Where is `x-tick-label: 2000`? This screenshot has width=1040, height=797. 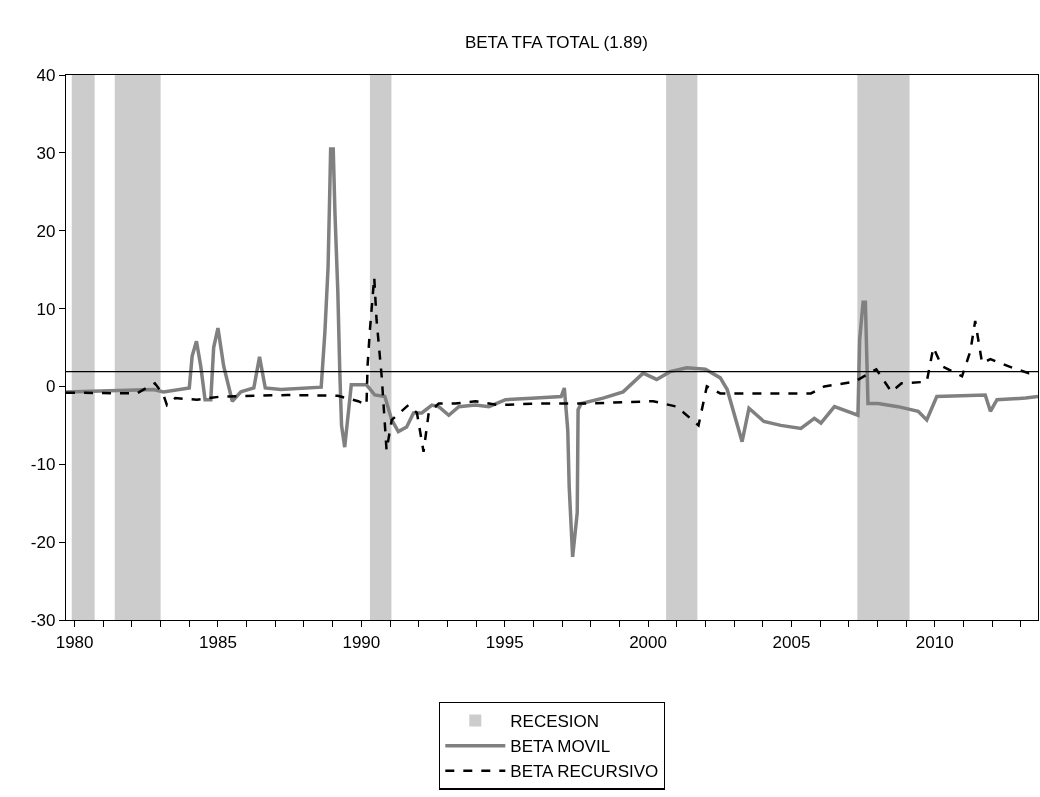 x-tick-label: 2000 is located at coordinates (648, 642).